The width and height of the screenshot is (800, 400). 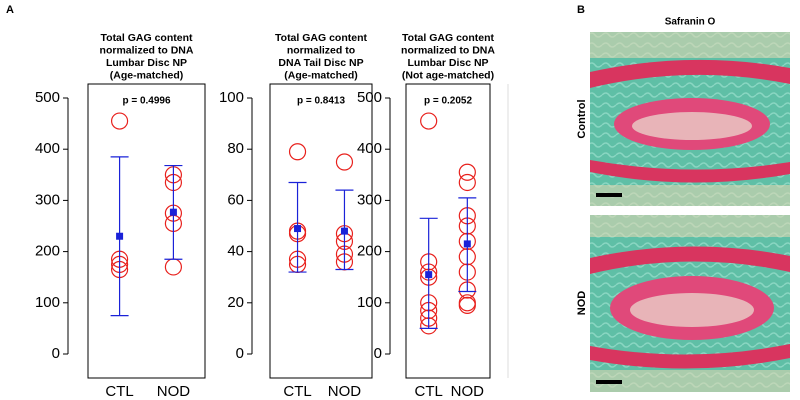 What do you see at coordinates (690, 22) in the screenshot?
I see `image-title: Safranin O` at bounding box center [690, 22].